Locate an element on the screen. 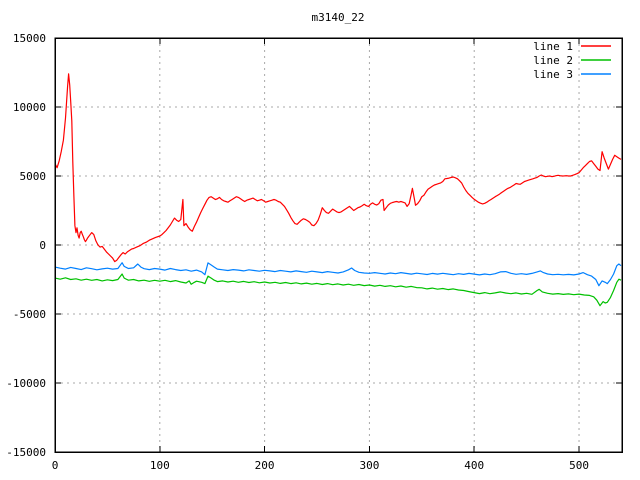 Image resolution: width=640 pixels, height=480 pixels. legend-entry-line-1: line 1 is located at coordinates (572, 46).